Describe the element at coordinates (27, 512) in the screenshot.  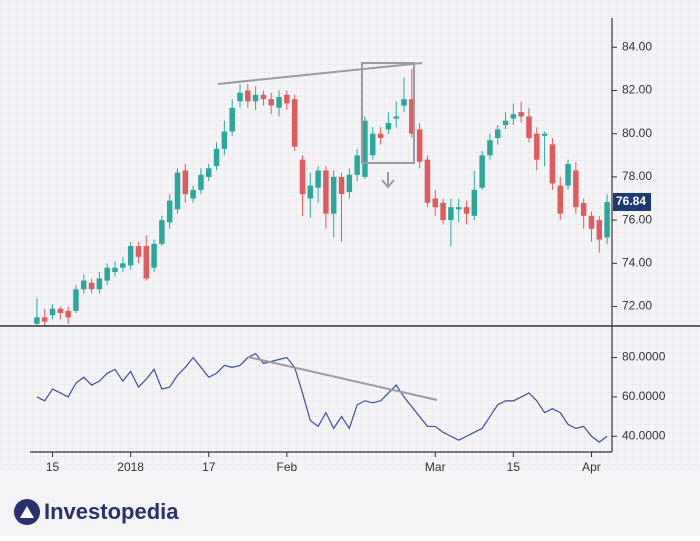
I see `logo-glyph` at that location.